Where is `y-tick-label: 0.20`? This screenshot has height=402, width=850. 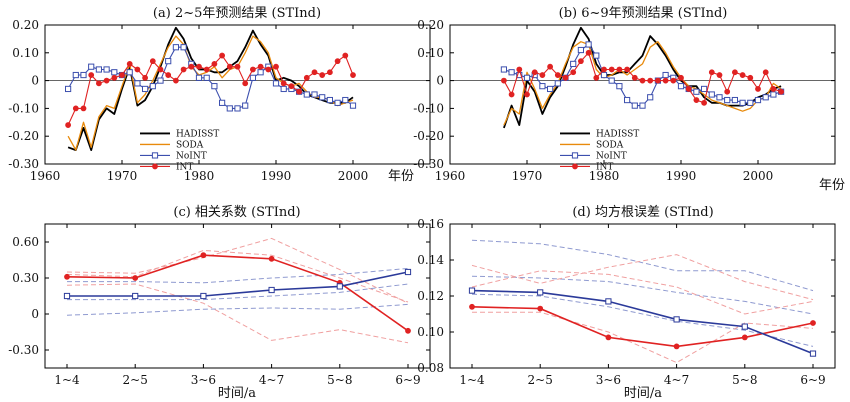
y-tick-label: 0.20 is located at coordinates (430, 25).